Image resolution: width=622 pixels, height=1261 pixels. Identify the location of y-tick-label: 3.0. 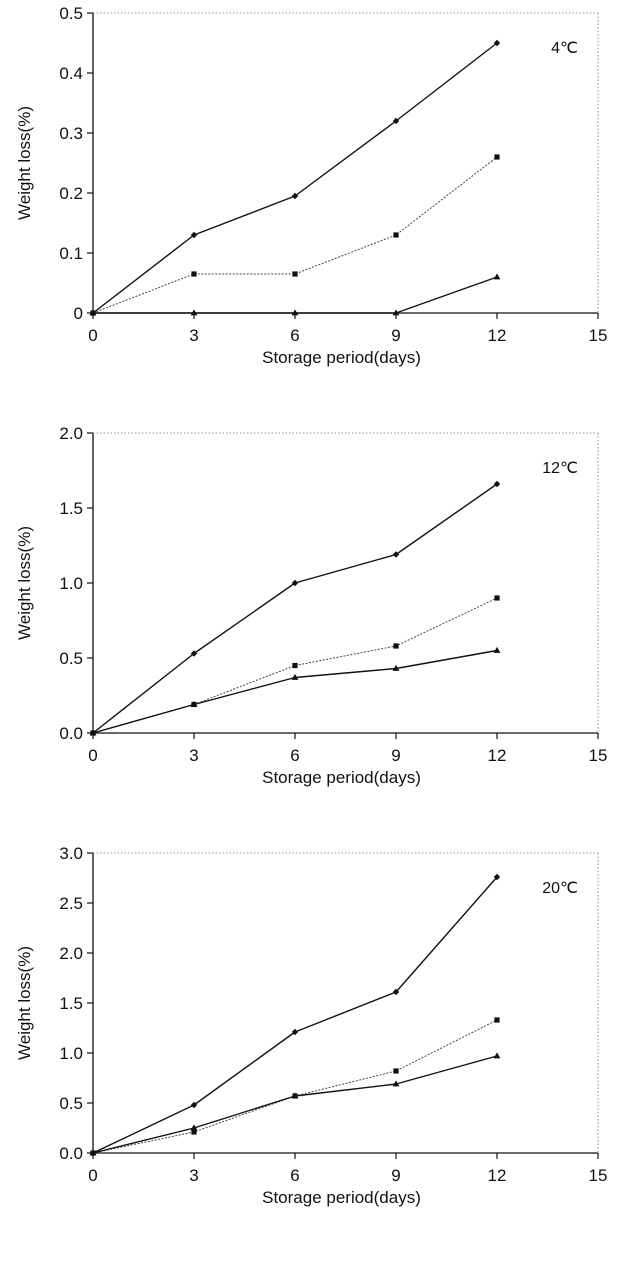
(71, 853).